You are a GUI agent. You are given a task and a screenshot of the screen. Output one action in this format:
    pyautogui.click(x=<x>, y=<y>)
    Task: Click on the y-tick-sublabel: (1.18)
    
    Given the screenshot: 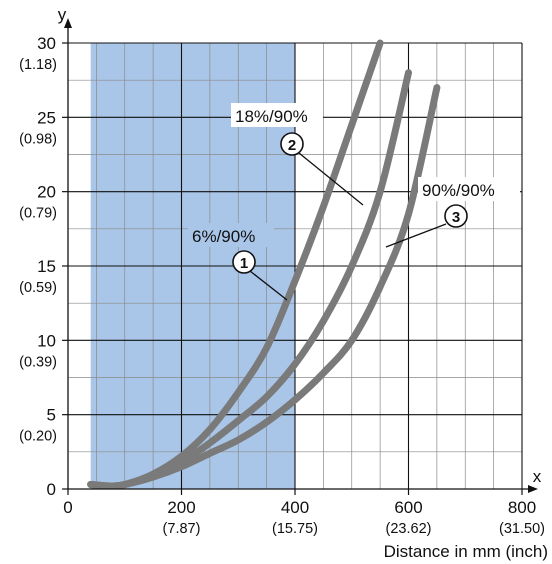 What is the action you would take?
    pyautogui.click(x=38, y=65)
    